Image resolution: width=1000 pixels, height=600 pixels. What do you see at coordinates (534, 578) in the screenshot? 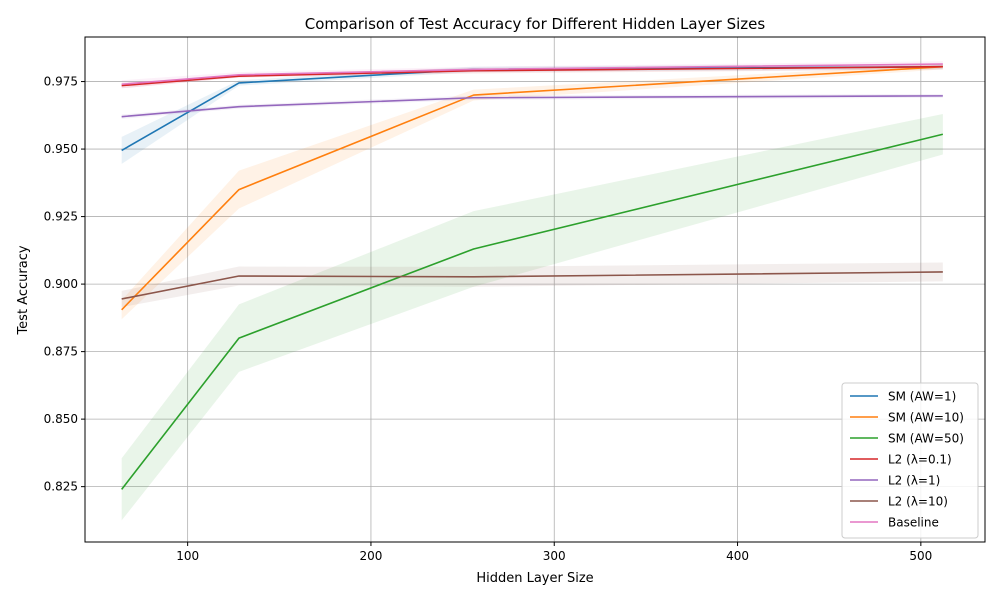
I see `x-axis-label: Hidden Layer Size` at bounding box center [534, 578].